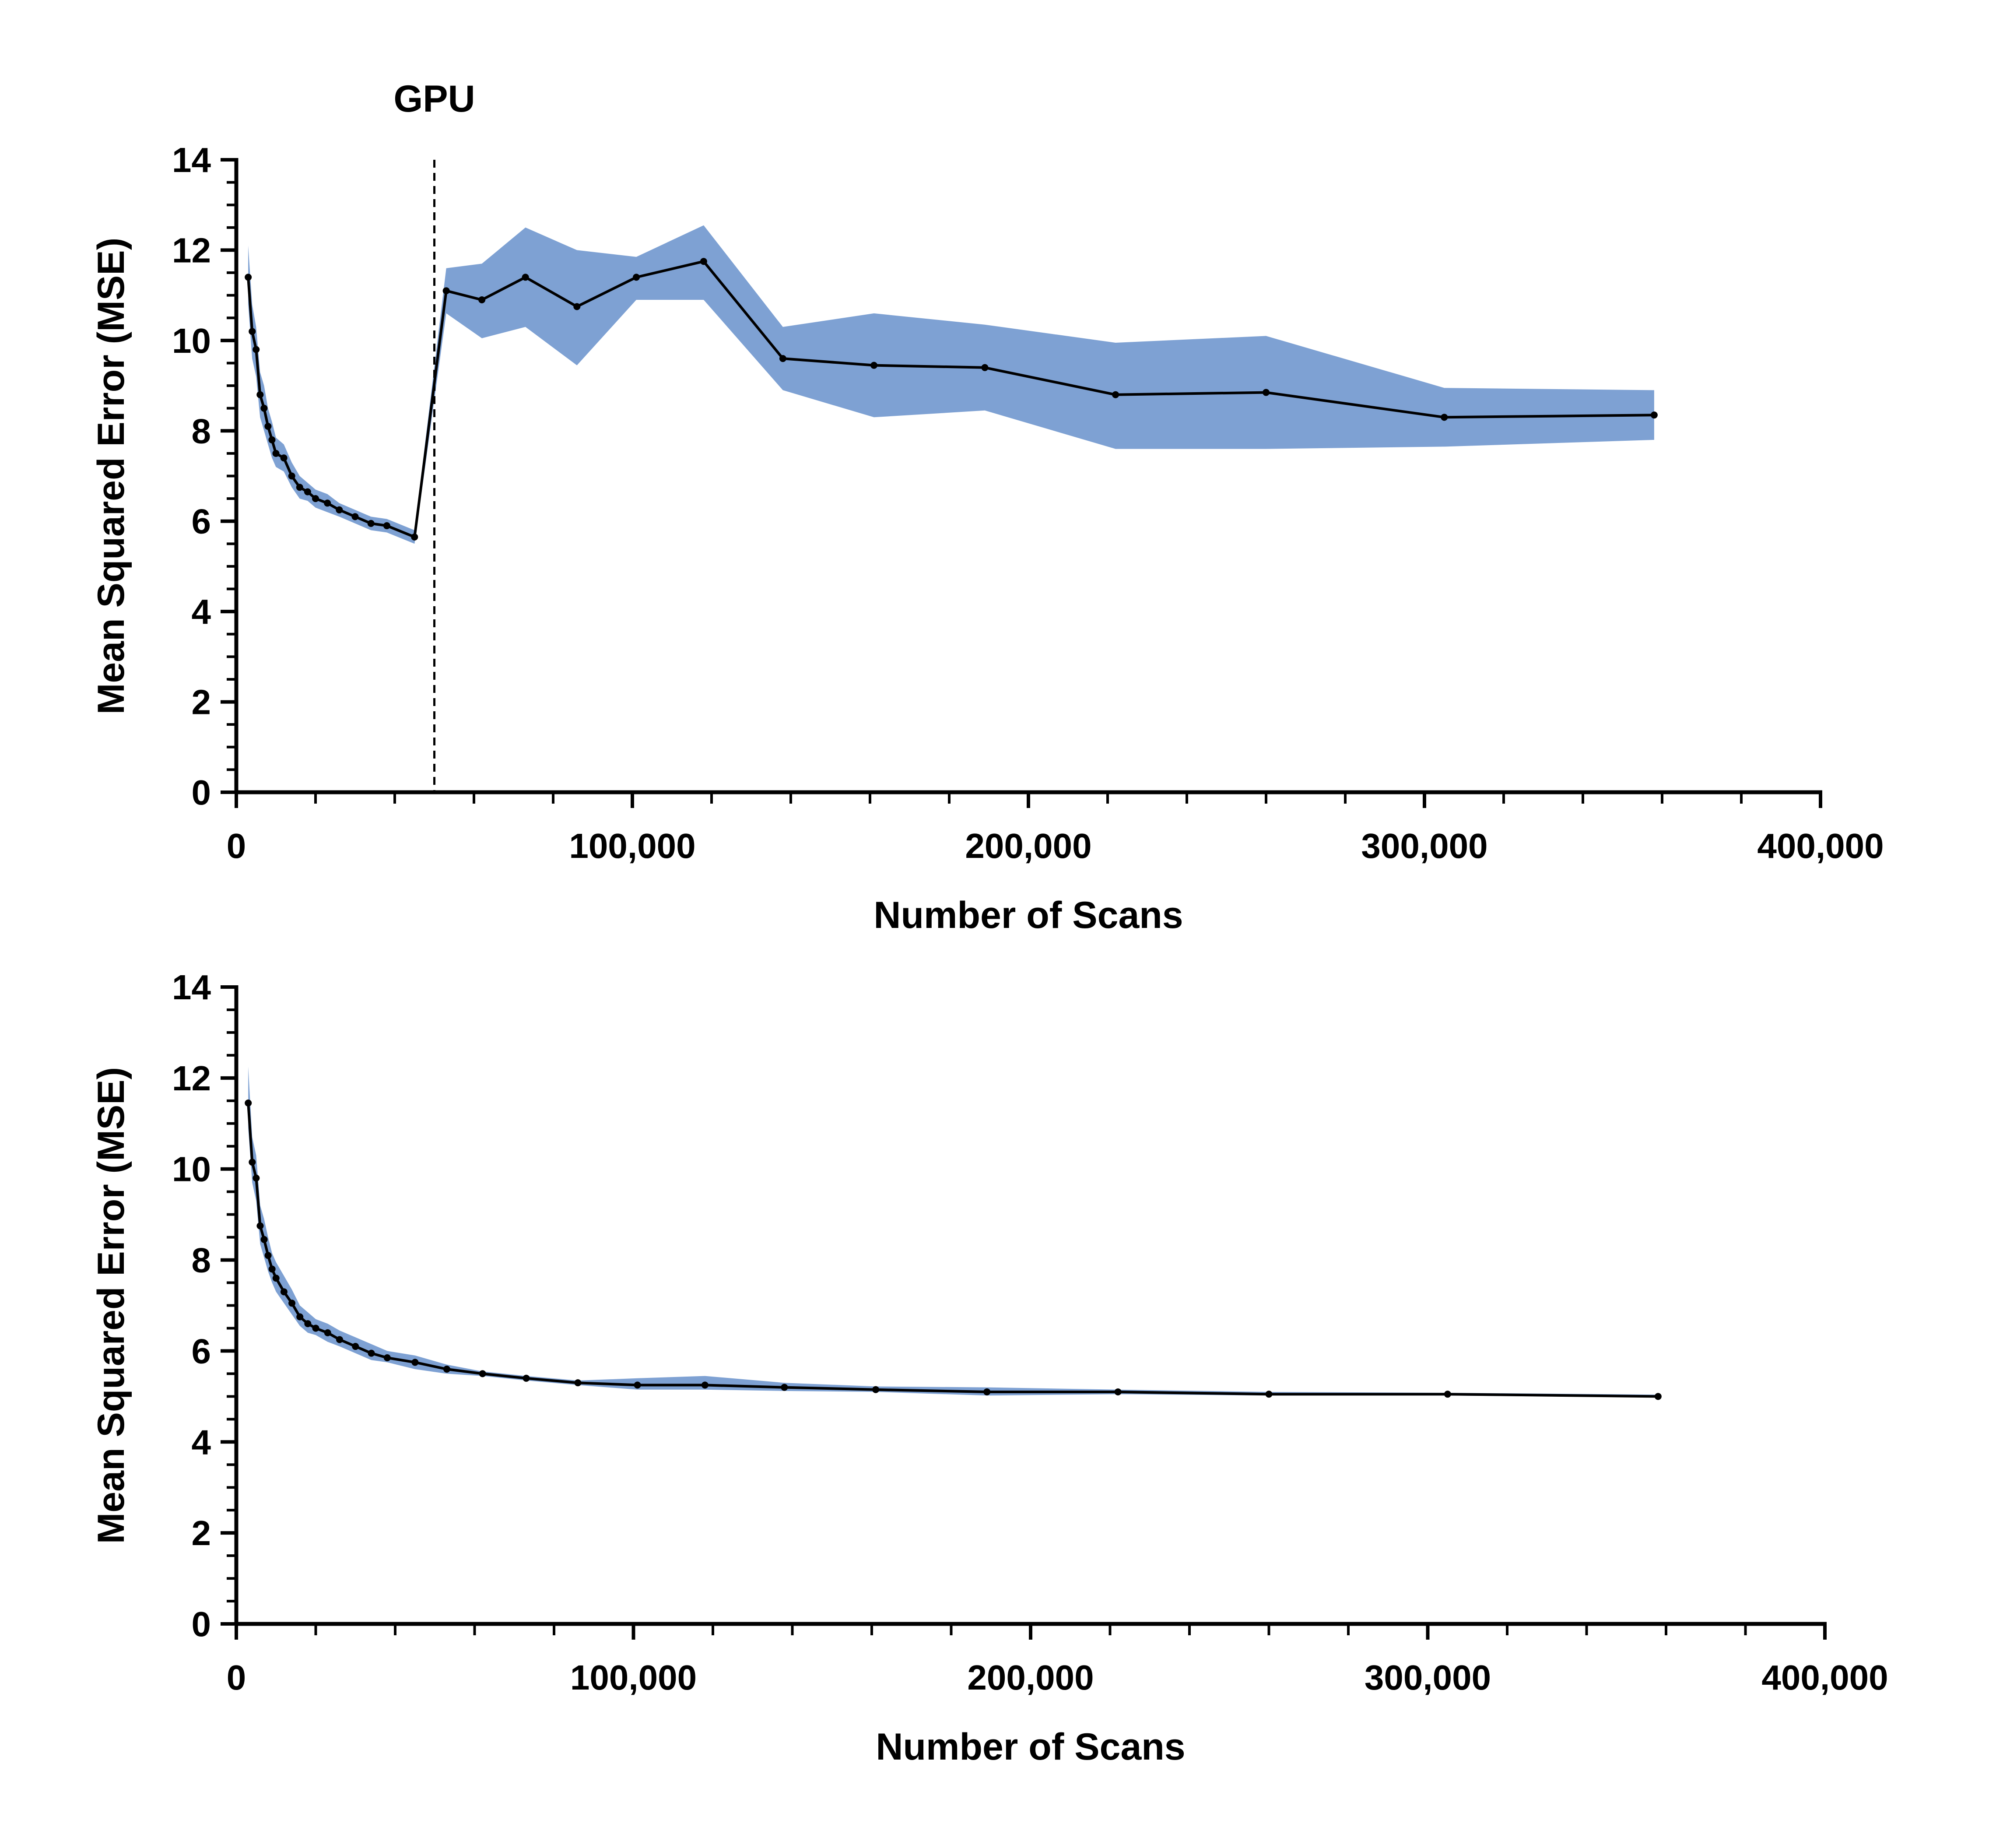  I want to click on y-axis-title-top: Mean Squared Error (MSE), so click(111, 476).